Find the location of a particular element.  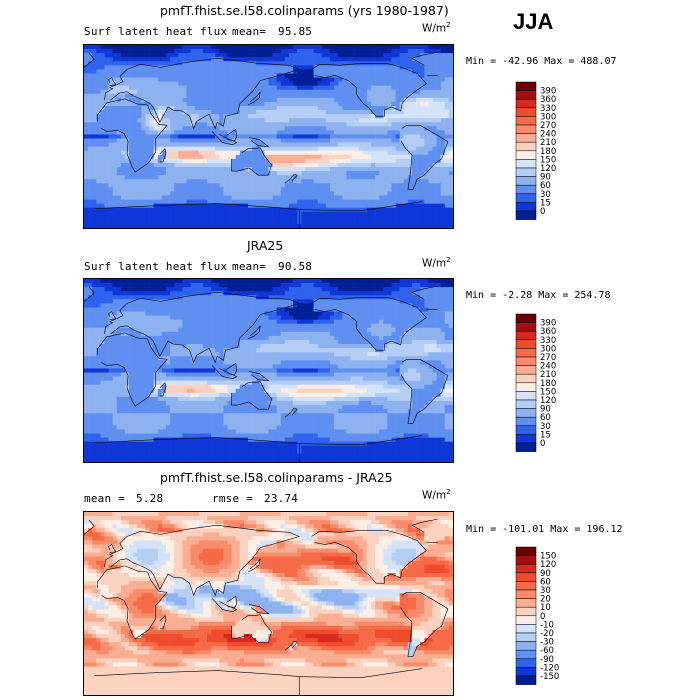

panel2-map is located at coordinates (268, 370).